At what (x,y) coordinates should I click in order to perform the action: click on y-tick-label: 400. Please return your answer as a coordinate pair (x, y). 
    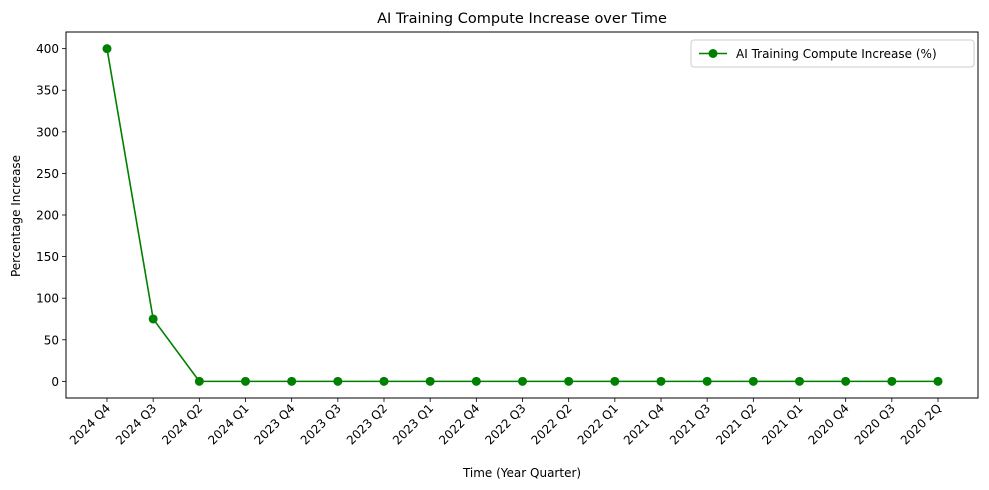
    Looking at the image, I should click on (47, 49).